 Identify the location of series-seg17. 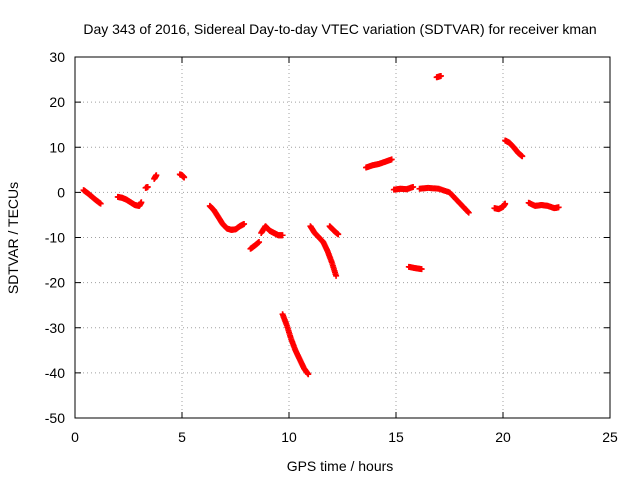
(500, 206).